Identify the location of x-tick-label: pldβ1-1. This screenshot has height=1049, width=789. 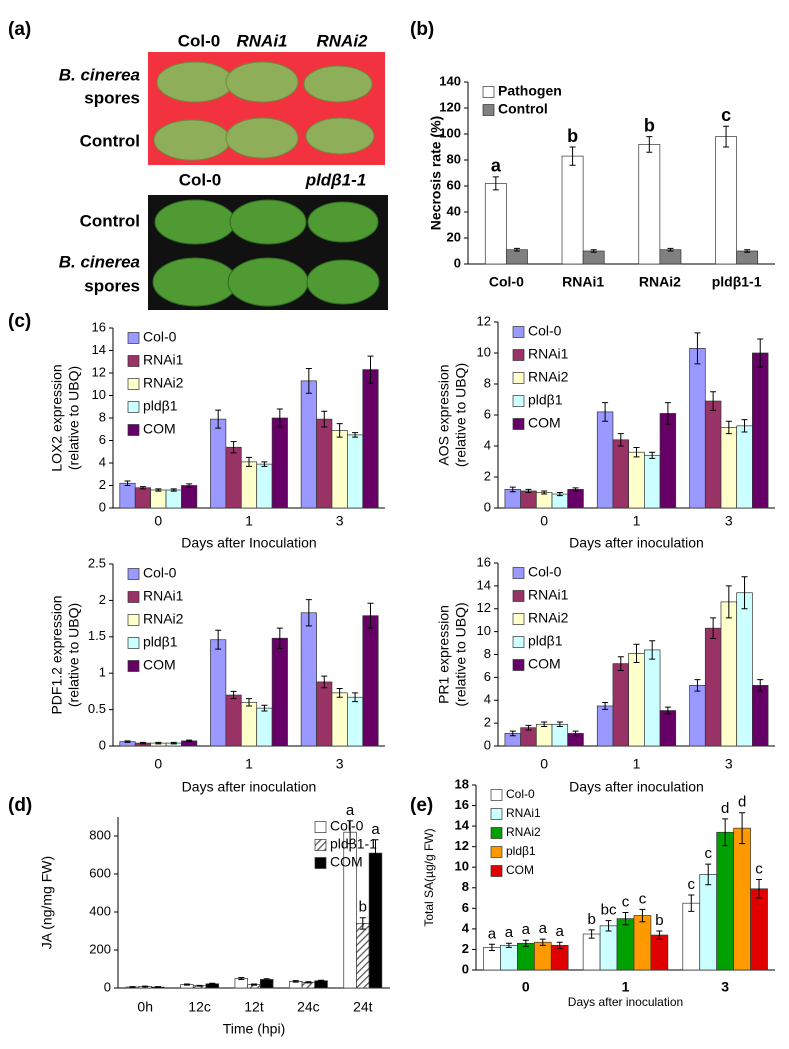
(737, 282).